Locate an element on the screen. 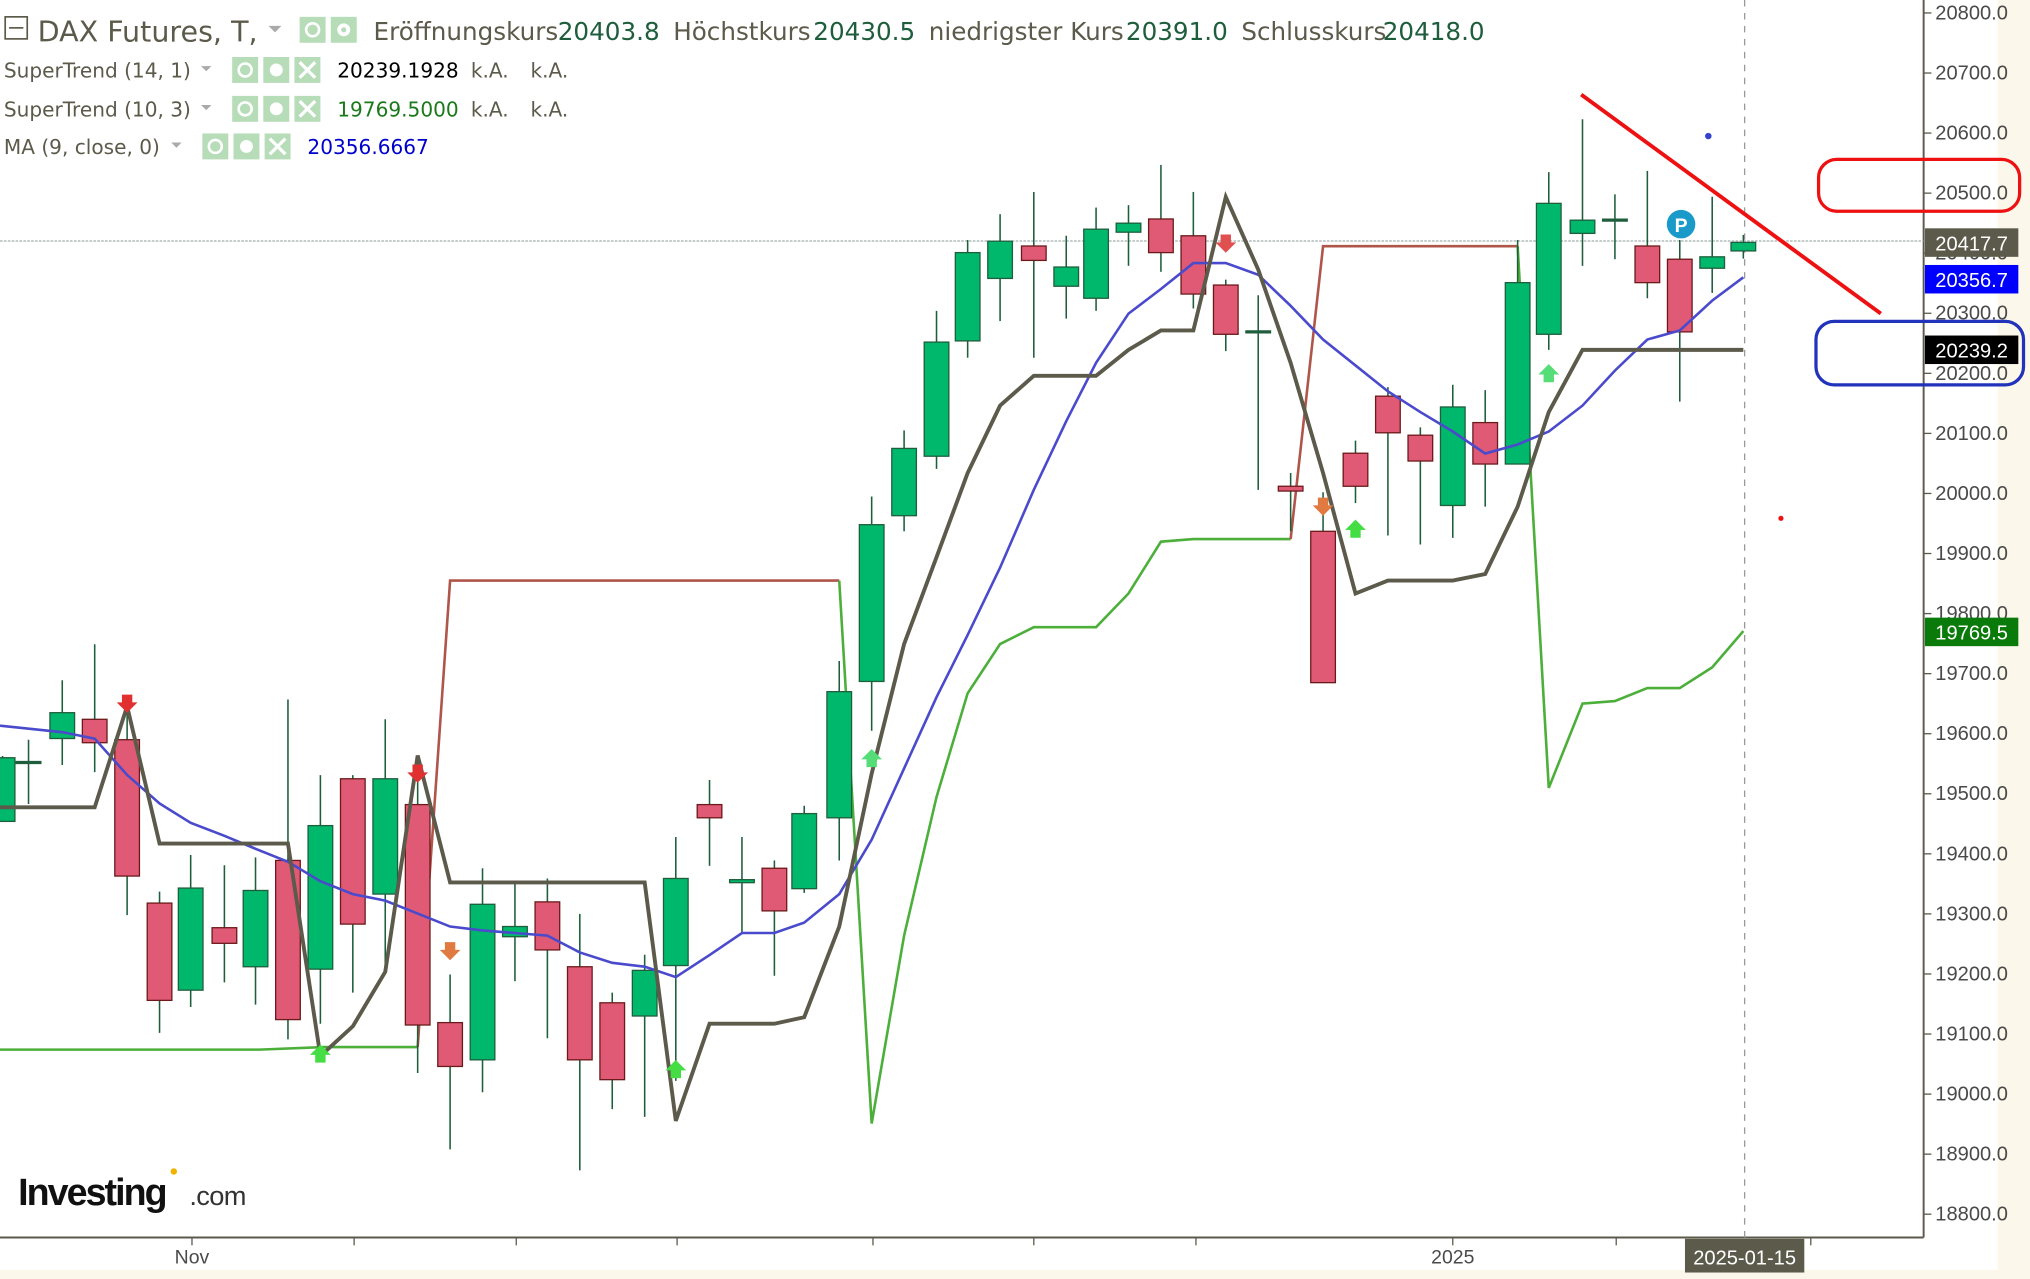 The width and height of the screenshot is (2030, 1279). axis-background-bottom is located at coordinates (1015, 1274).